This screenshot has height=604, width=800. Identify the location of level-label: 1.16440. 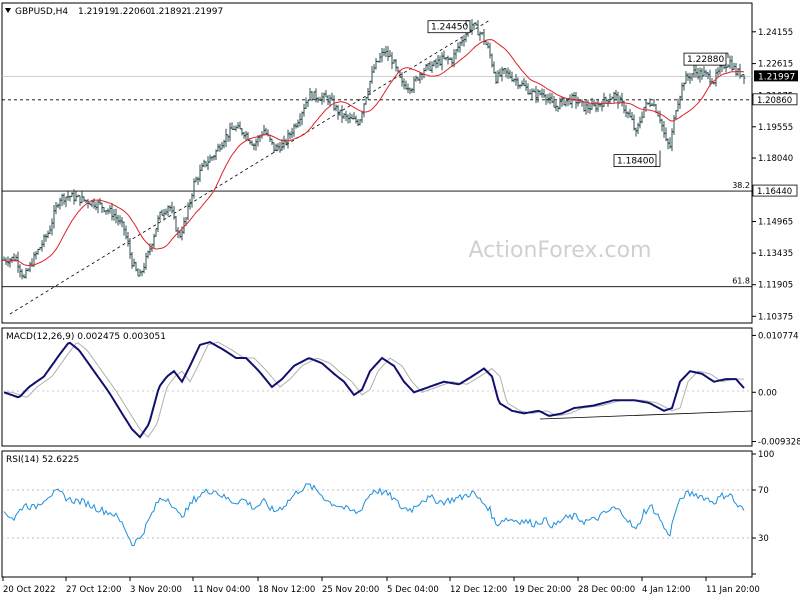
(774, 192).